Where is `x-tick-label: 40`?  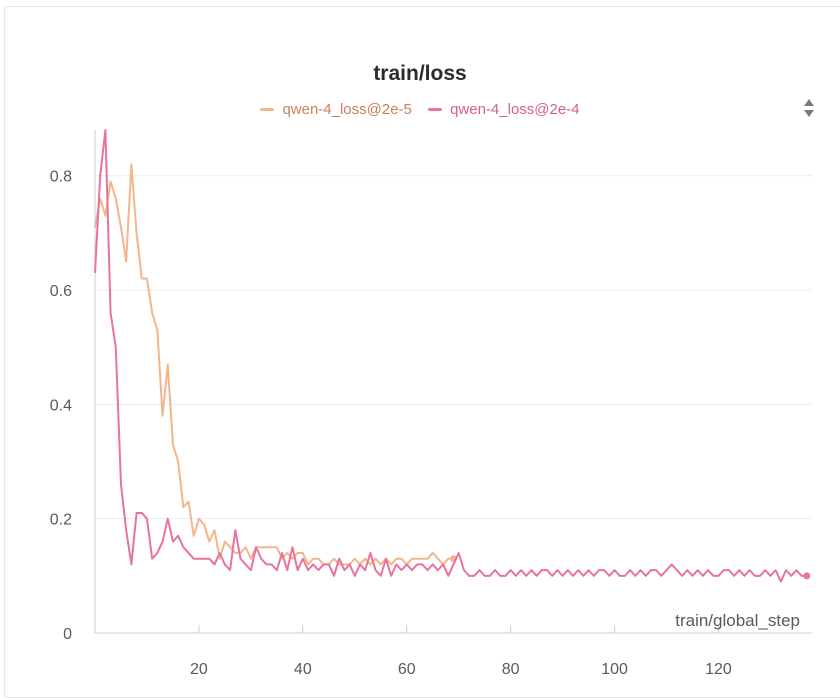
x-tick-label: 40 is located at coordinates (303, 669).